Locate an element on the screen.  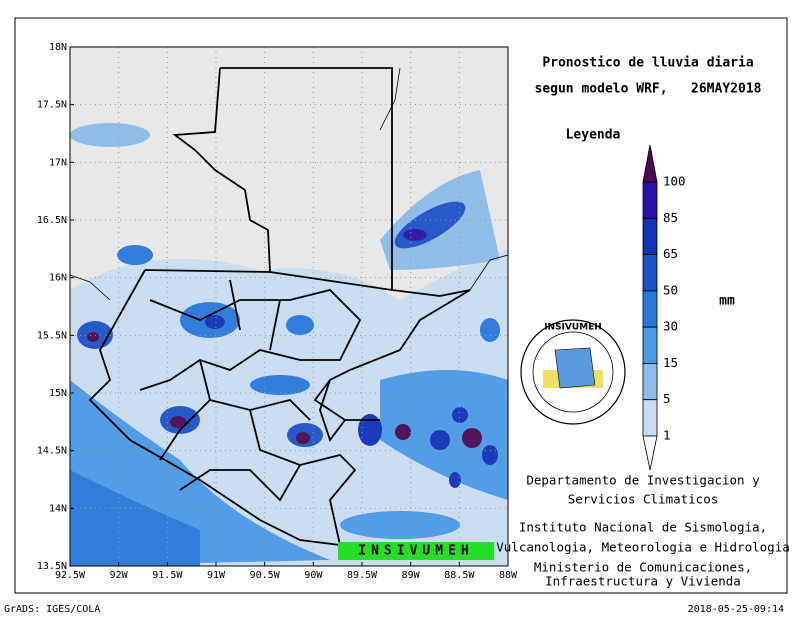
legend-title: Leyenda is located at coordinates (593, 135).